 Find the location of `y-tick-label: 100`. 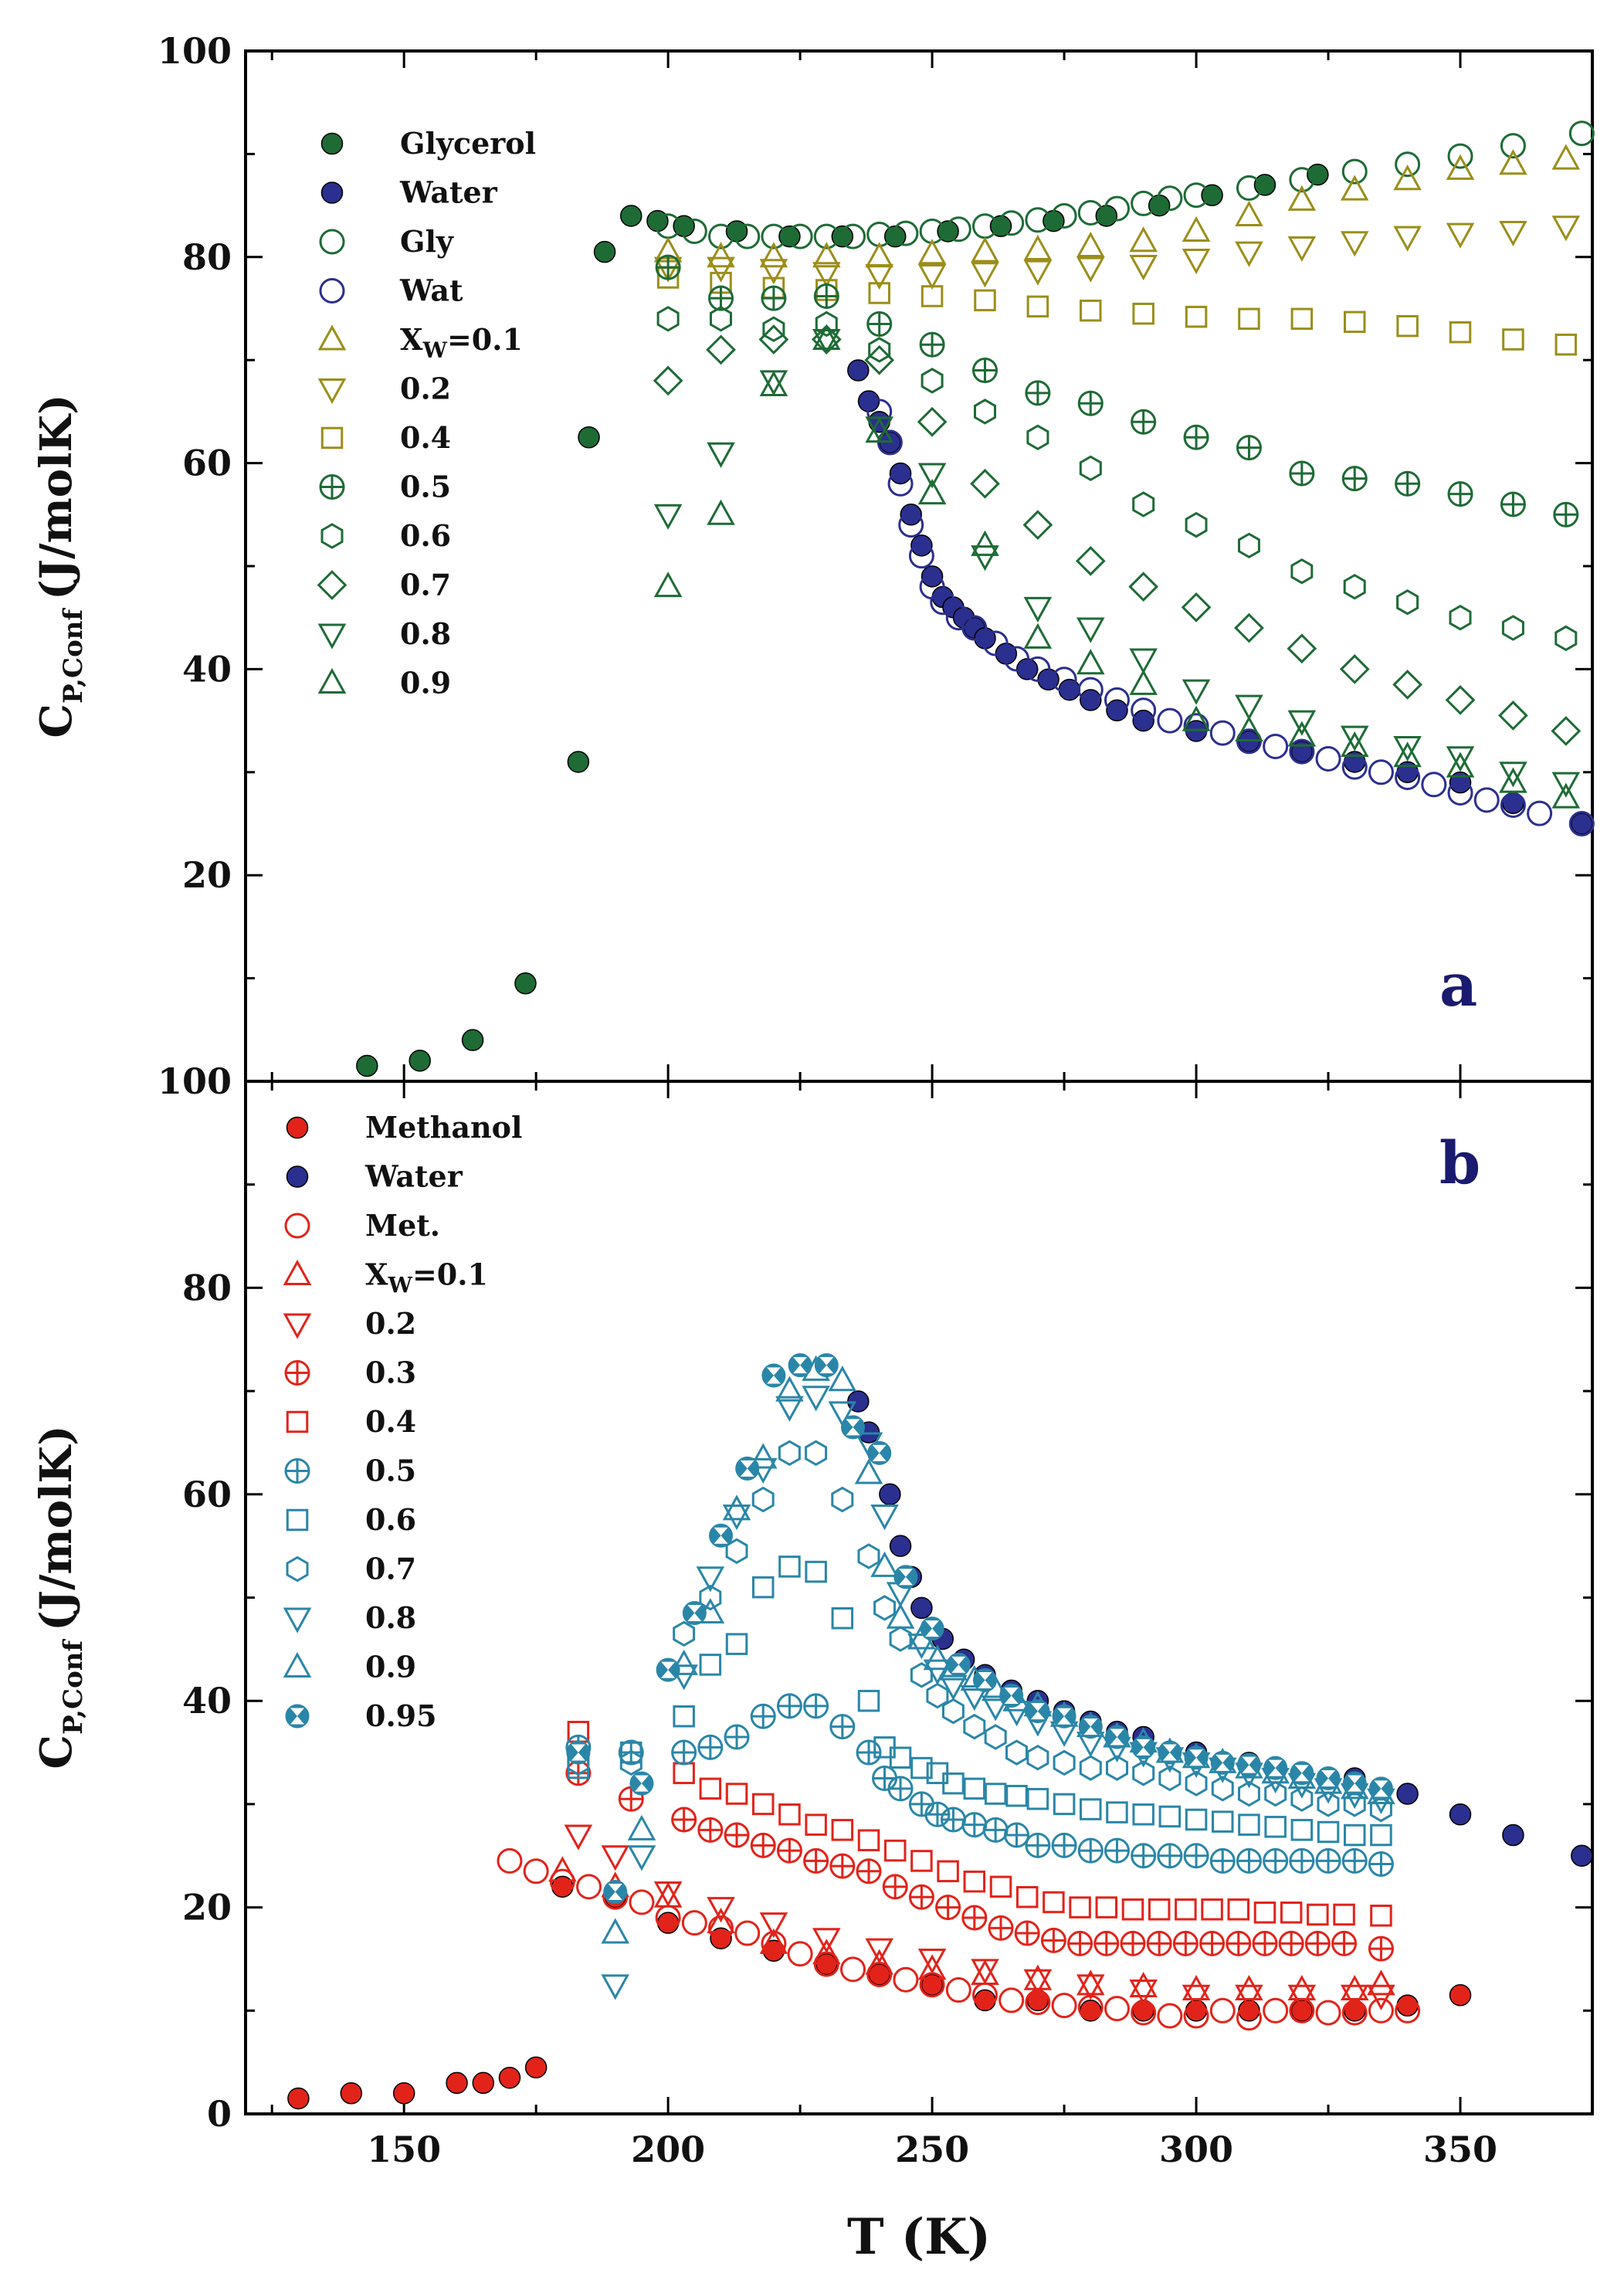

y-tick-label: 100 is located at coordinates (195, 1081).